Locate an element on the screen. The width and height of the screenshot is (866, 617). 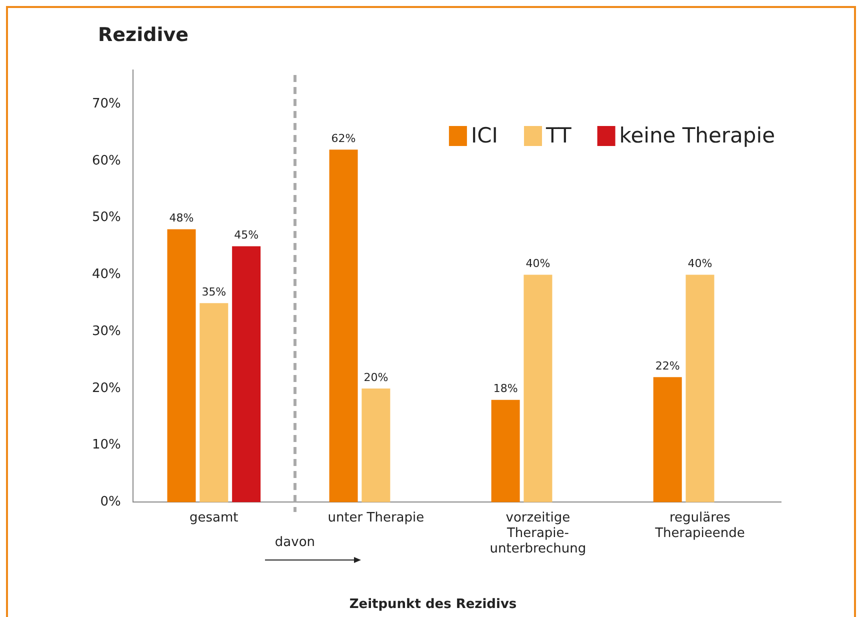
data-label: 22% is located at coordinates (667, 365).